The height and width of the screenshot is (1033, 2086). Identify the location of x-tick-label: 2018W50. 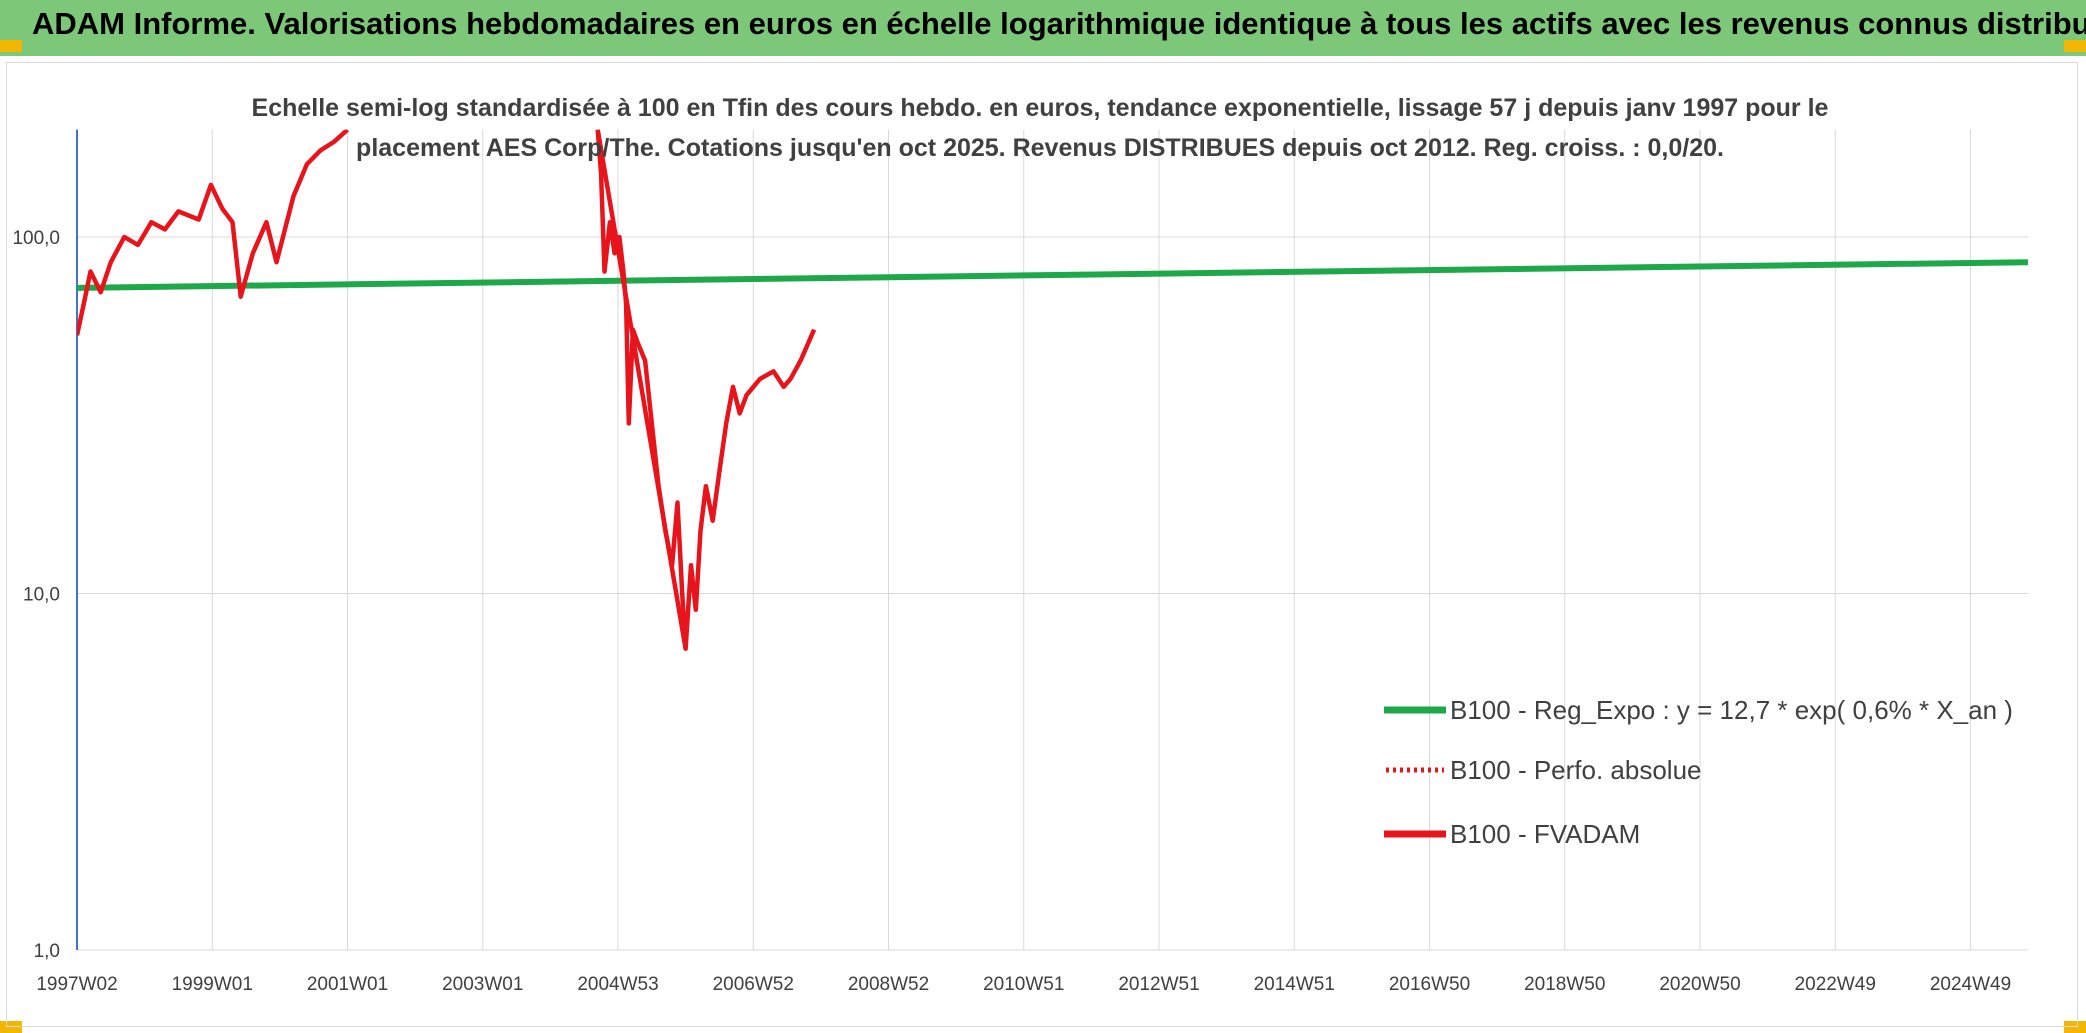
(1564, 984).